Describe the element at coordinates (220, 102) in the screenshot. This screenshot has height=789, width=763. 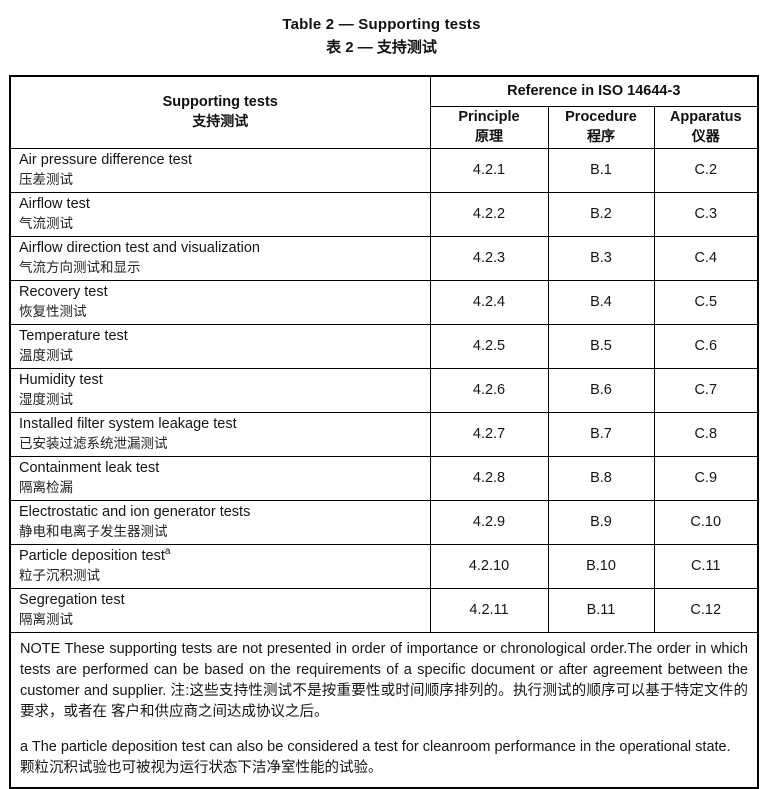
I see `header-supporting-tests-en: Supporting tests` at that location.